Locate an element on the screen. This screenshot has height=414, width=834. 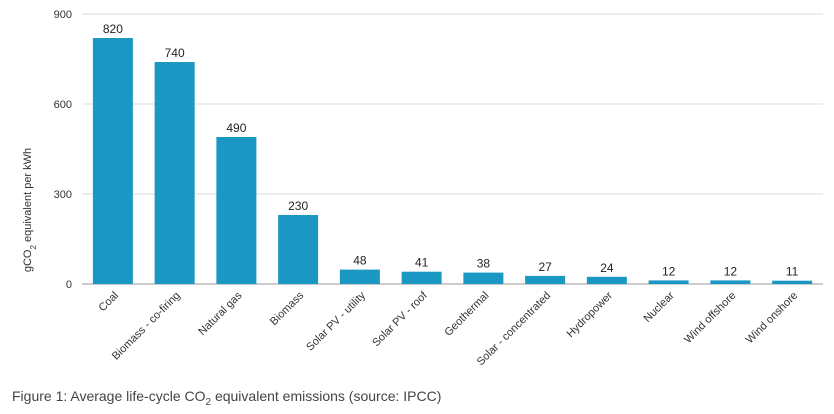
data-label: 490 is located at coordinates (236, 128).